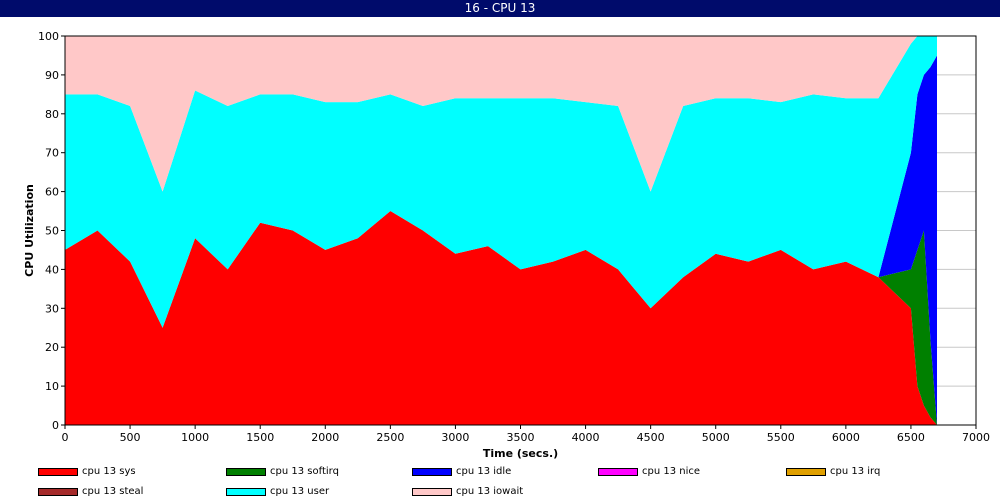 The width and height of the screenshot is (1000, 504). Describe the element at coordinates (976, 437) in the screenshot. I see `x-tick-label-14: 7000` at that location.